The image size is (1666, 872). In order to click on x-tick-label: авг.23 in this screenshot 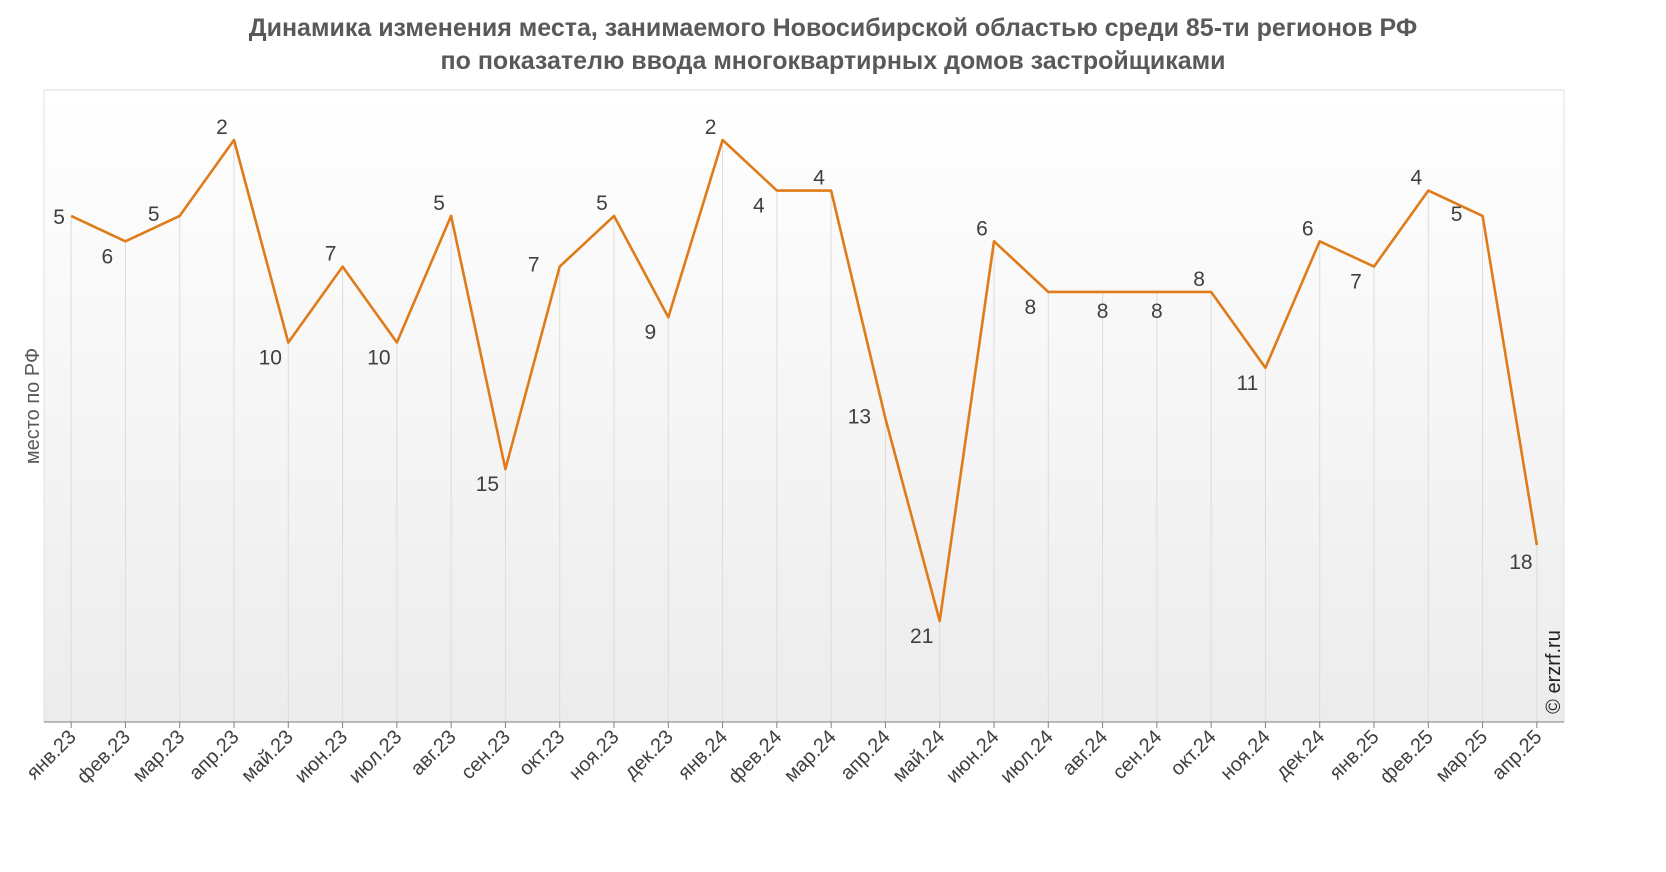, I will do `click(434, 753)`.